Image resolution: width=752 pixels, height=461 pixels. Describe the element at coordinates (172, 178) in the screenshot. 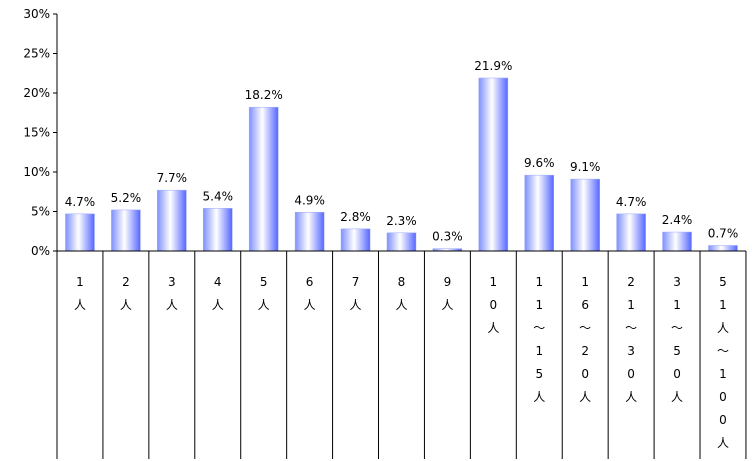

I see `data-label: 7.7%` at that location.